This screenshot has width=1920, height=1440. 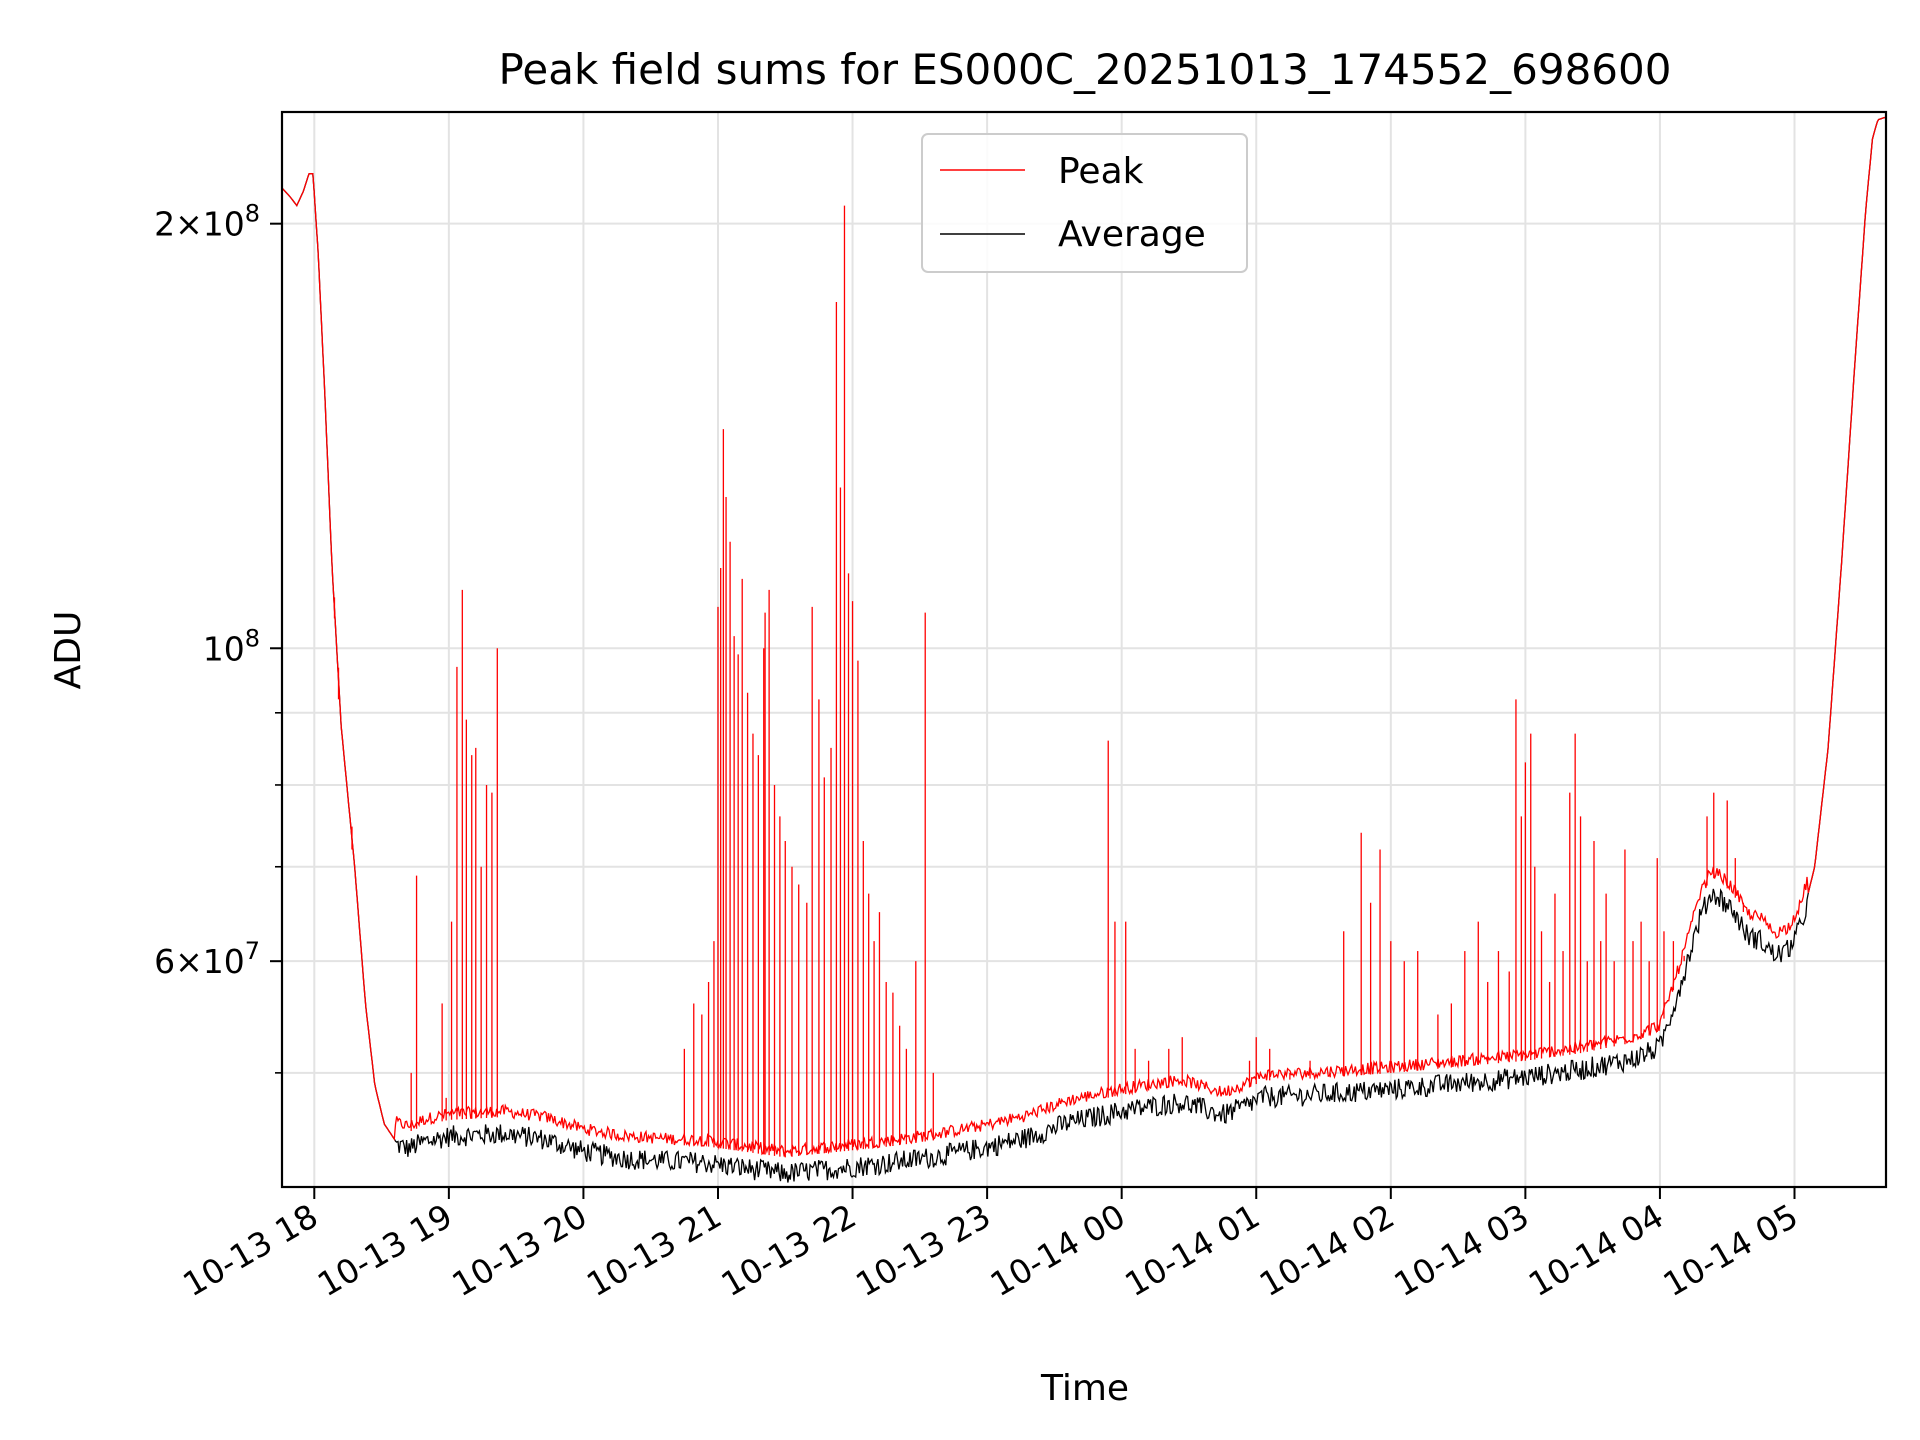 I want to click on legend-box, so click(x=1084, y=203).